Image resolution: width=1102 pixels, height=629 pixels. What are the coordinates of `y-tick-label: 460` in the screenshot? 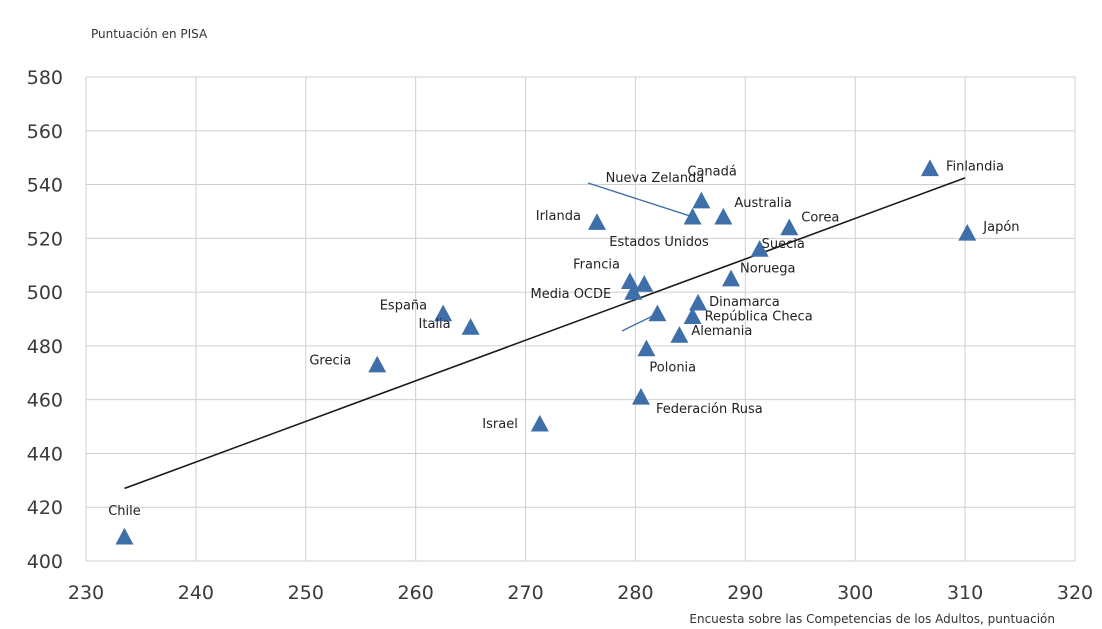 It's located at (45, 401).